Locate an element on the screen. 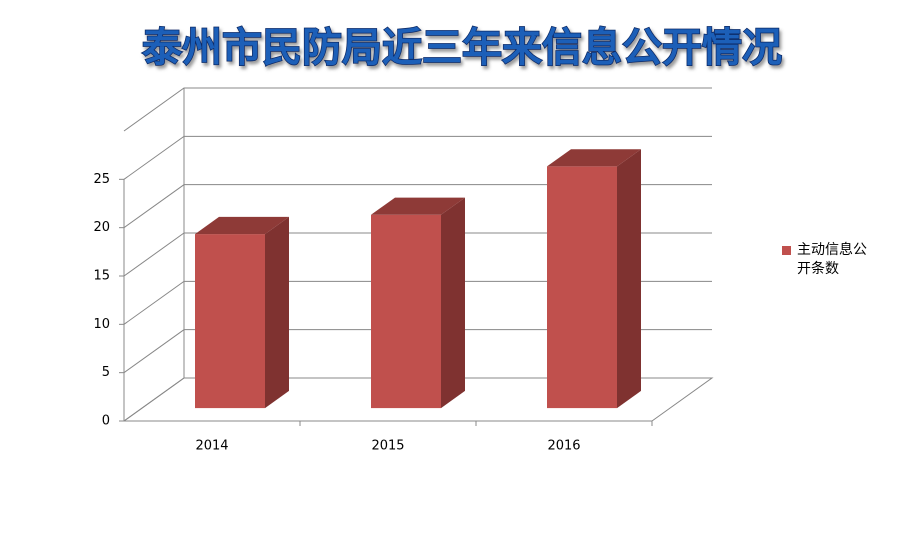  y-tick-label: 15 is located at coordinates (101, 276).